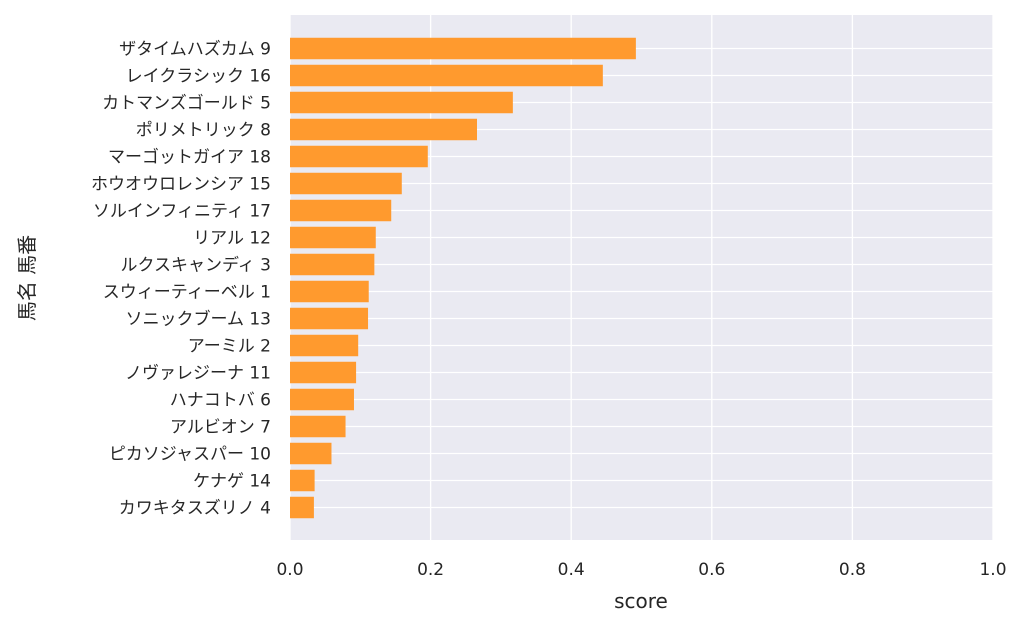 The width and height of the screenshot is (1024, 627). Describe the element at coordinates (190, 455) in the screenshot. I see `y-tick-label: ピカソジャスパー 10` at that location.